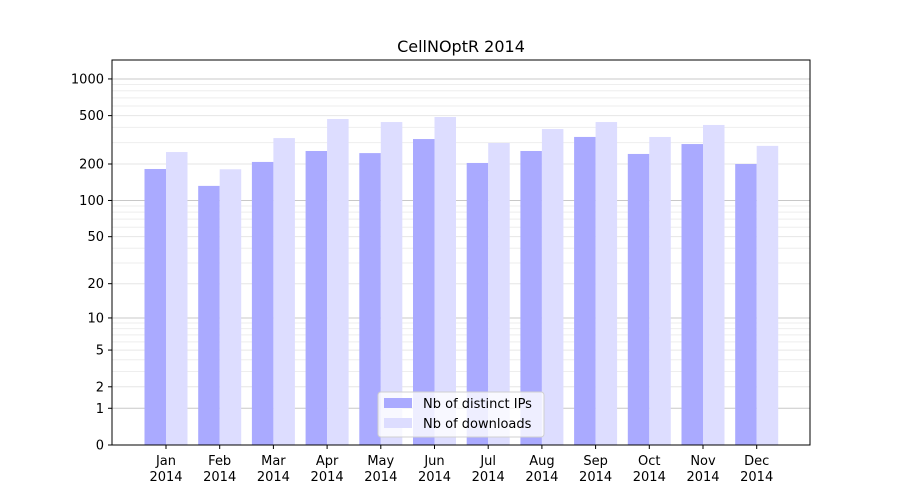 This screenshot has width=900, height=504. Describe the element at coordinates (595, 469) in the screenshot. I see `x-tick-label: Sep 2014` at that location.